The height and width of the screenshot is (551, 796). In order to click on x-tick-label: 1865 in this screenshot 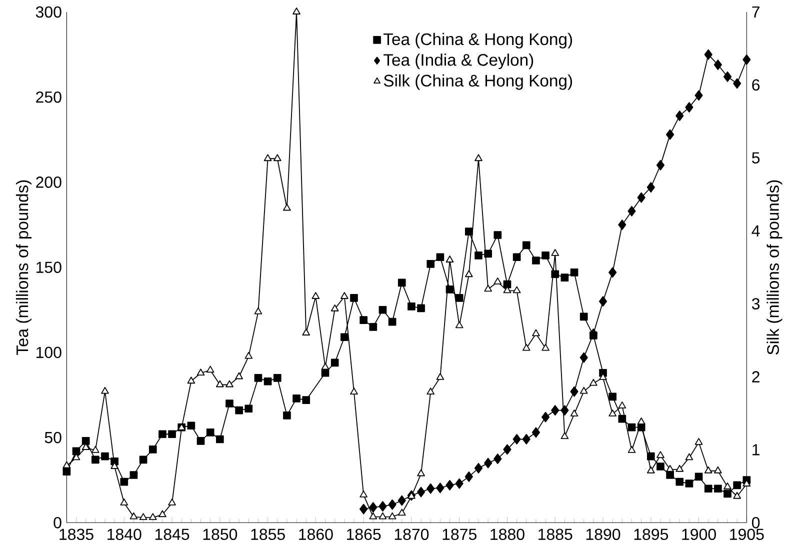, I will do `click(364, 534)`.